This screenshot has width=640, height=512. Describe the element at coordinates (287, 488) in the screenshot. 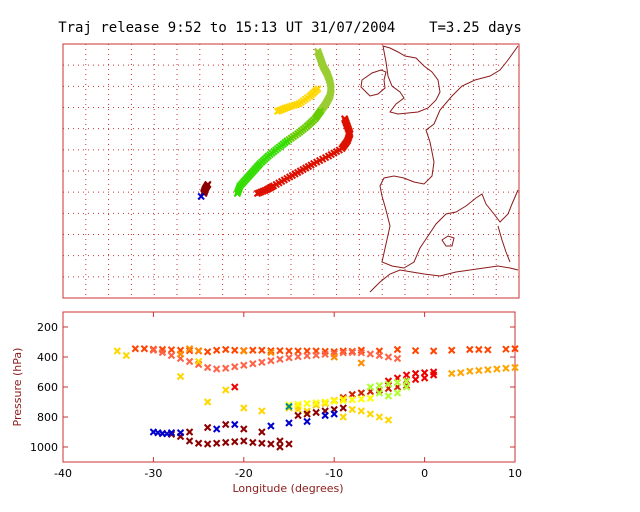

I see `x-axis-label: Longitude (degrees)` at that location.